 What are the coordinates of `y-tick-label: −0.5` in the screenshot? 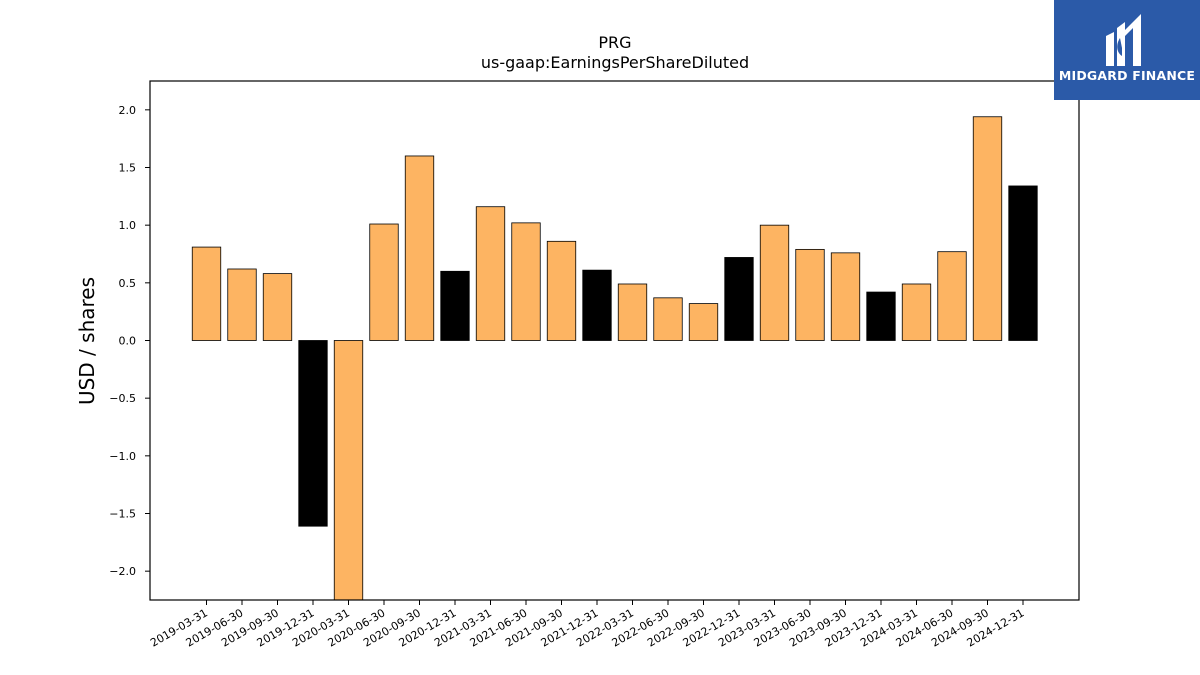 It's located at (122, 398).